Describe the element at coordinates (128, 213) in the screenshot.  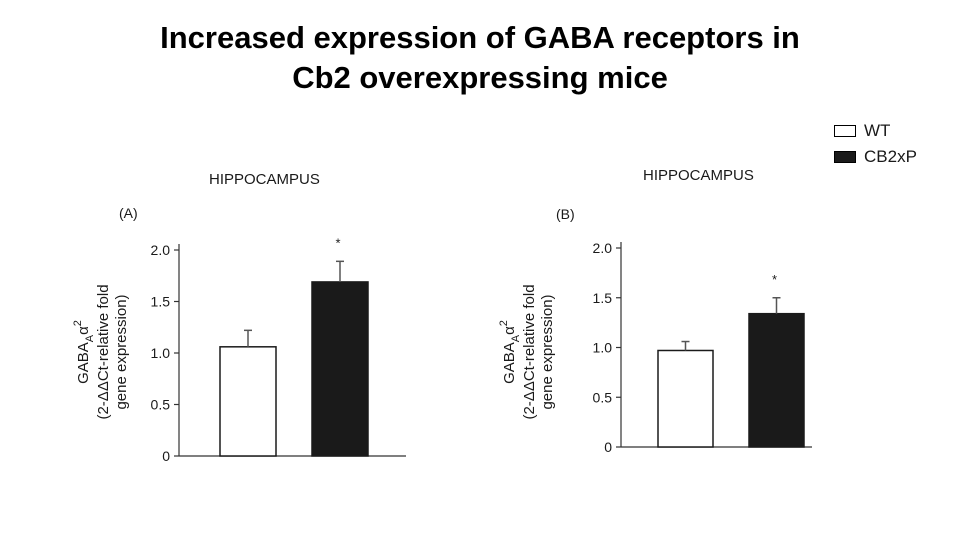
I see `panel-a-label: (A)` at that location.